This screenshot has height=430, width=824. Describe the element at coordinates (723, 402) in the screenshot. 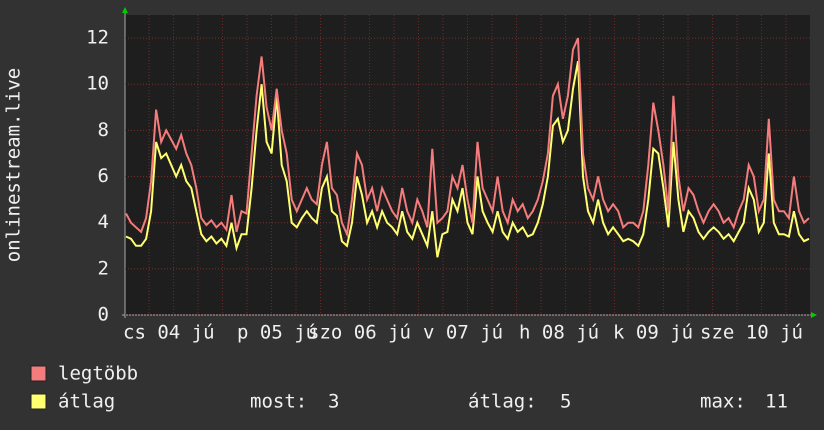

I see `stat-label: max:` at that location.